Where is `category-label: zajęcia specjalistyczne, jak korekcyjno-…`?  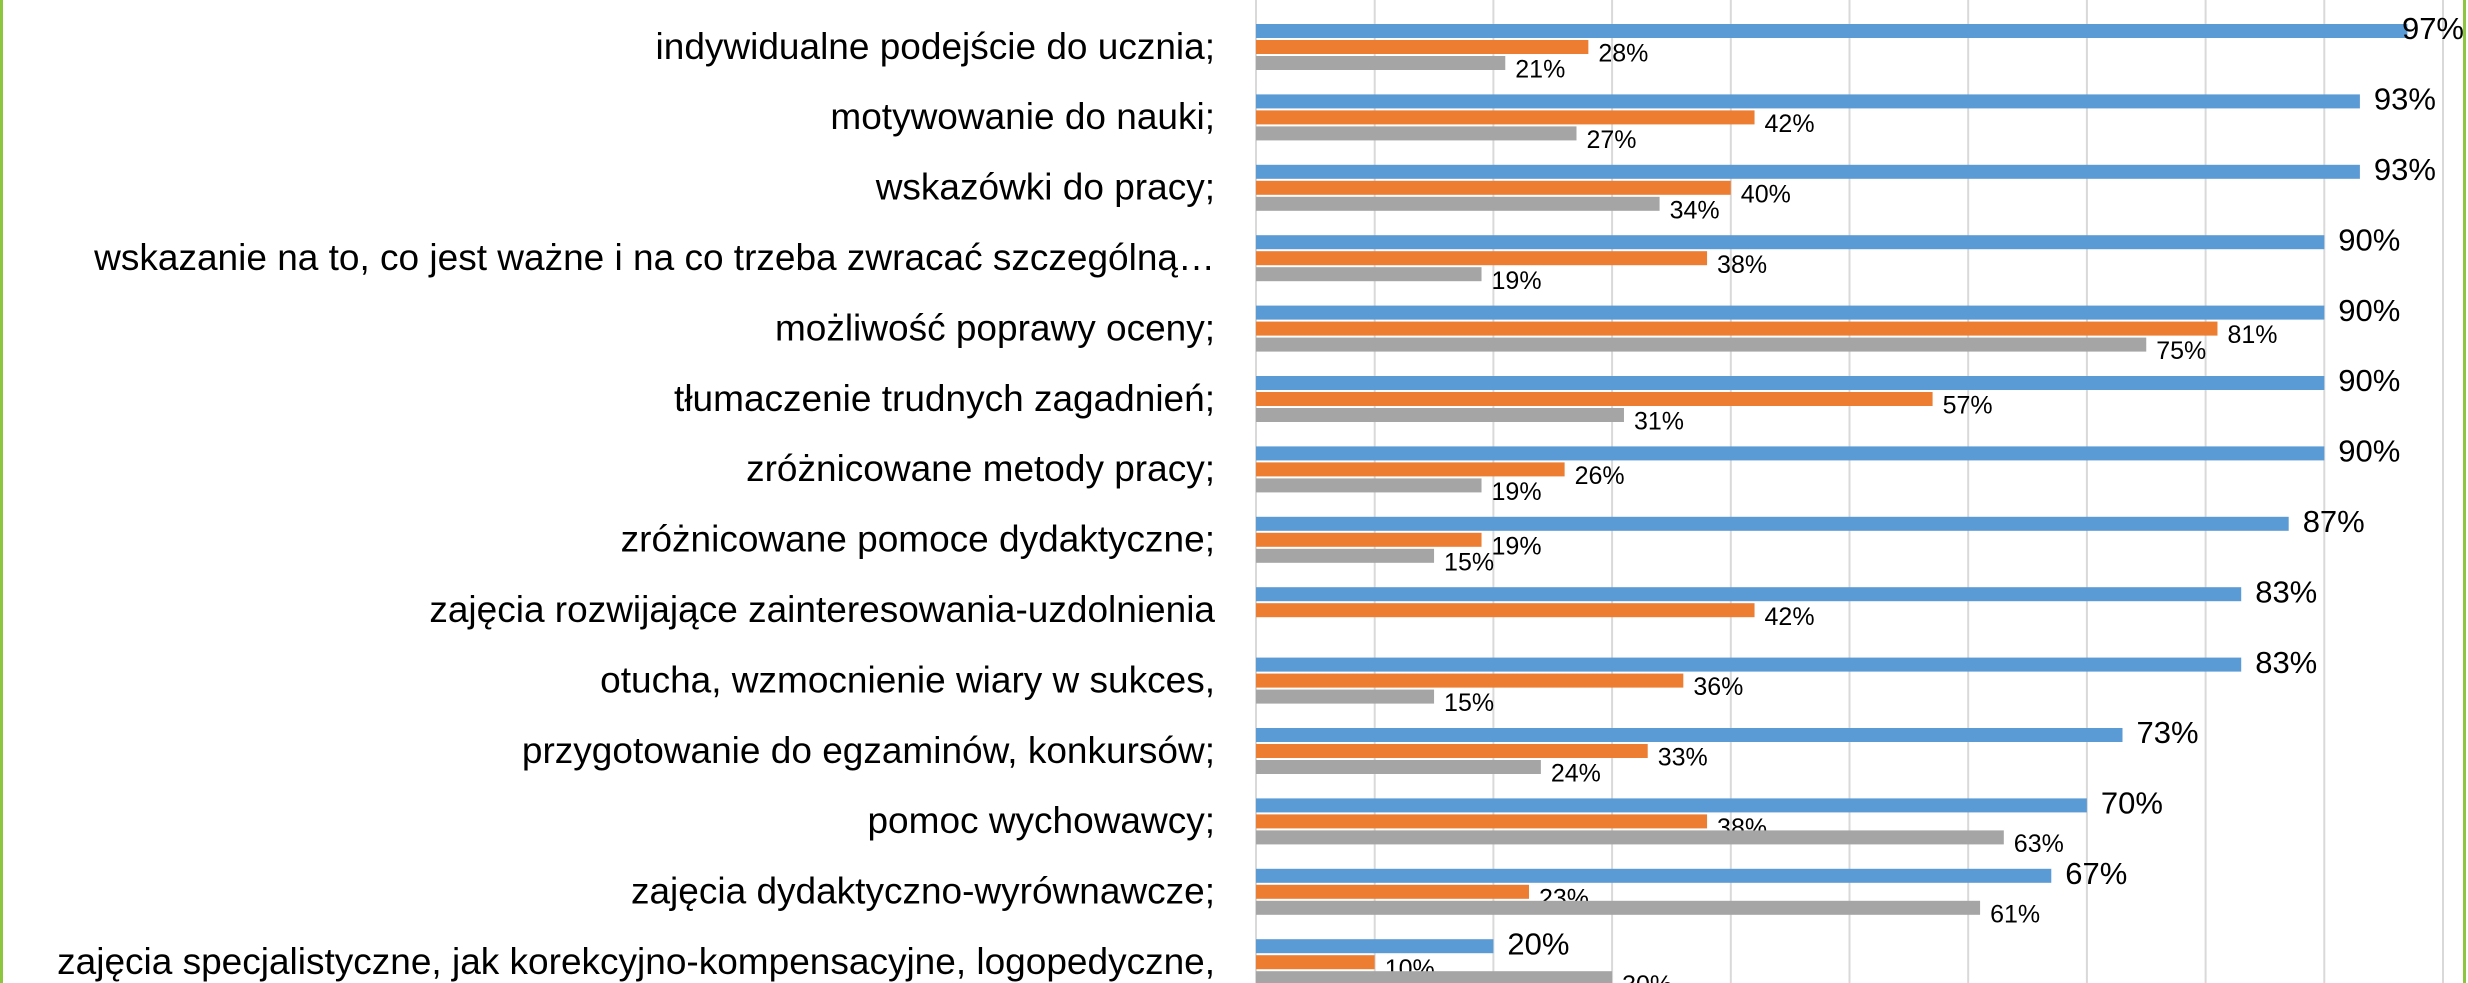
category-label: zajęcia specjalistyczne, jak korekcyjno-… is located at coordinates (636, 961).